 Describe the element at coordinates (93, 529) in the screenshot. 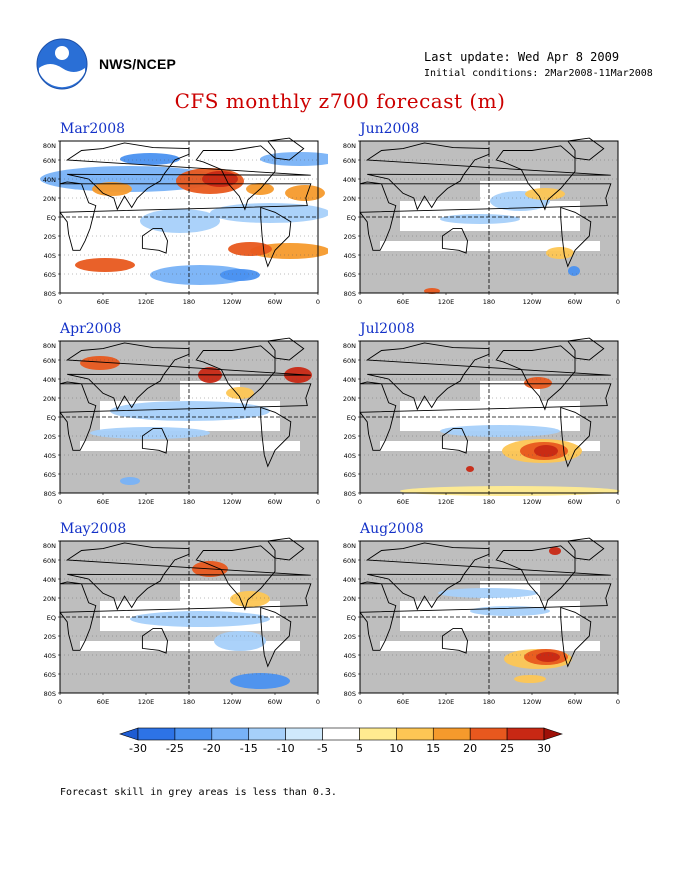

I see `panel-title: May2008` at that location.